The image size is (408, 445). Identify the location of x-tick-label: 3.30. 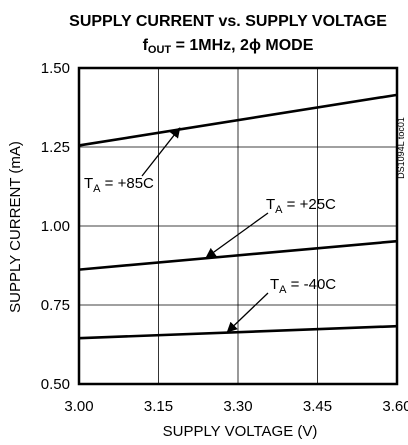
(237, 406).